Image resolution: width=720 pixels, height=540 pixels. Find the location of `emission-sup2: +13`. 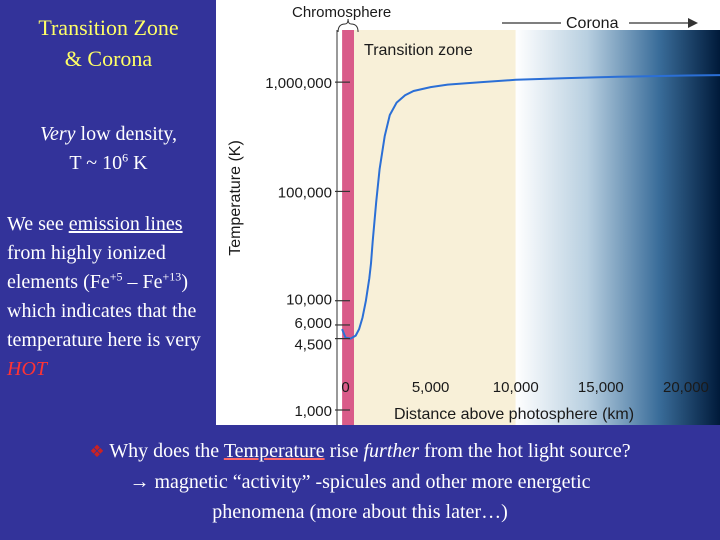

emission-sup2: +13 is located at coordinates (172, 276).